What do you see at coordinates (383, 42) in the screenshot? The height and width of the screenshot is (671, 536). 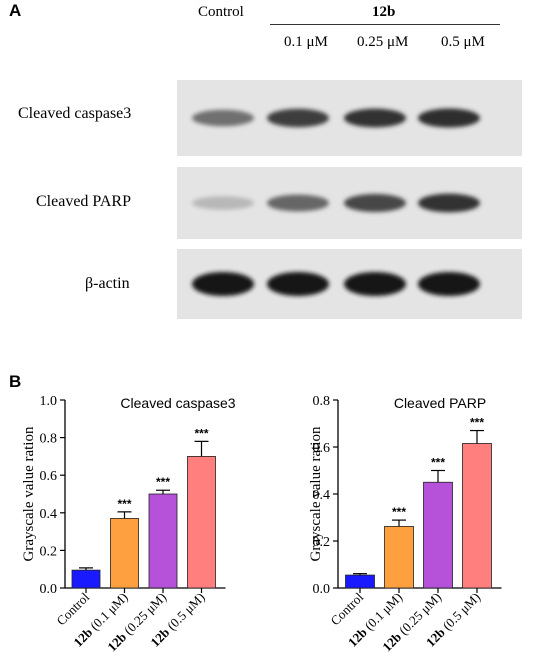 I see `dose-label-2: 0.25 μM` at bounding box center [383, 42].